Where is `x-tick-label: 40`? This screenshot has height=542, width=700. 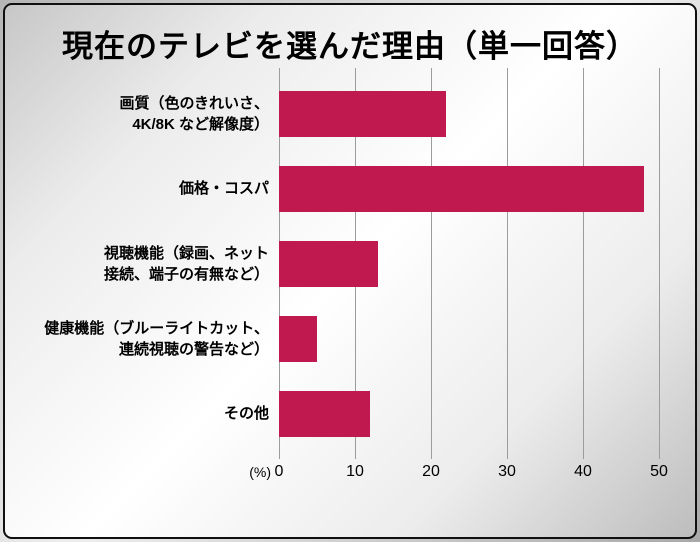 x-tick-label: 40 is located at coordinates (583, 471).